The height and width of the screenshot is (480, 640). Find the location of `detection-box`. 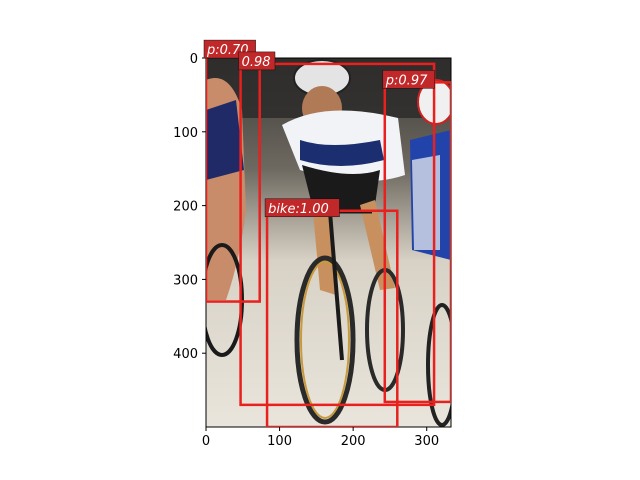

detection-box is located at coordinates (233, 180).